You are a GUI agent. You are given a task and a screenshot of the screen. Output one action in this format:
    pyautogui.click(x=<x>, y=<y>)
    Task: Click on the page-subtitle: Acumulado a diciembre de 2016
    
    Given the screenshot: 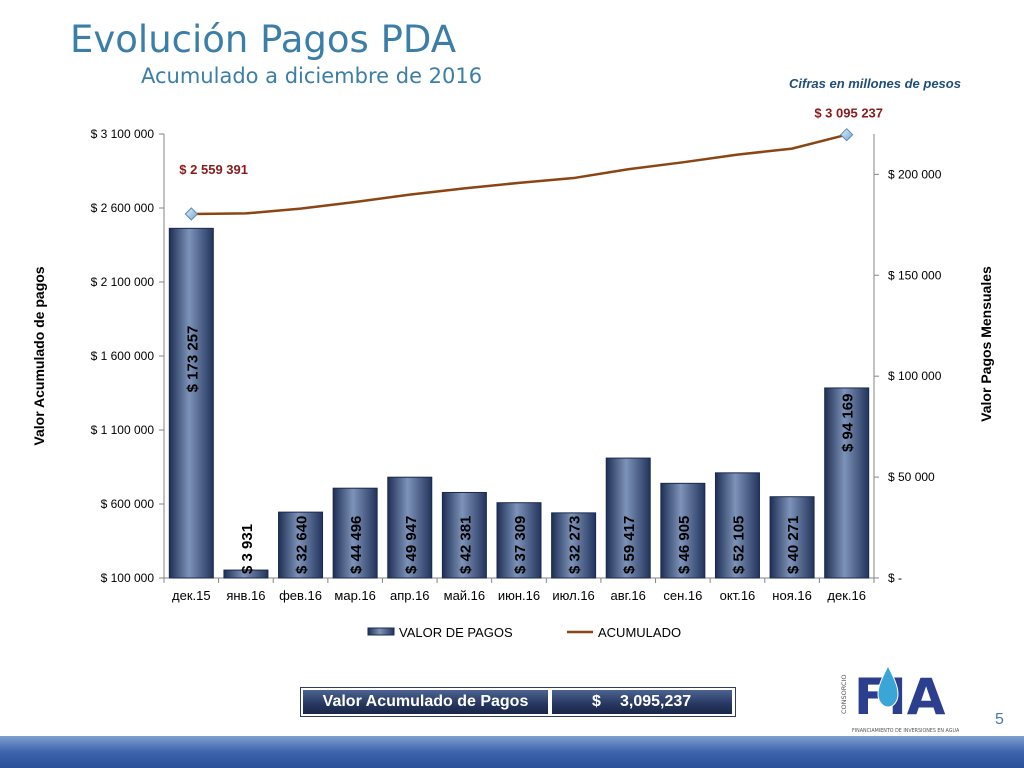 What is the action you would take?
    pyautogui.click(x=312, y=76)
    